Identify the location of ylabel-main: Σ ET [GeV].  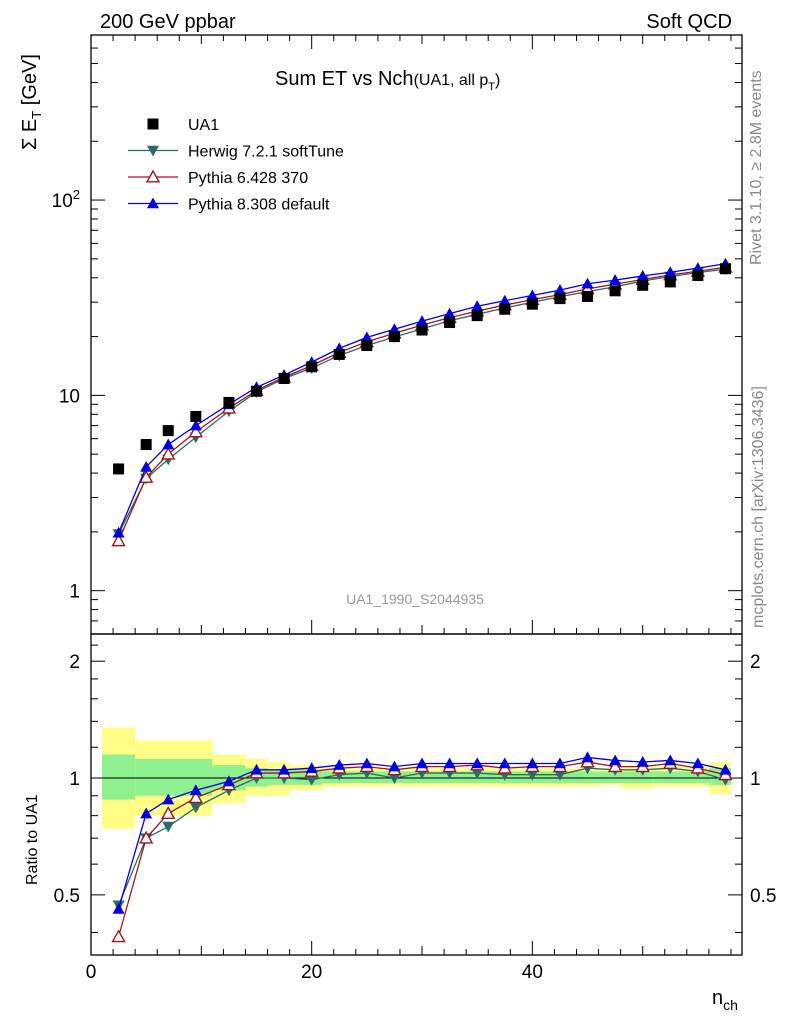
(31, 102).